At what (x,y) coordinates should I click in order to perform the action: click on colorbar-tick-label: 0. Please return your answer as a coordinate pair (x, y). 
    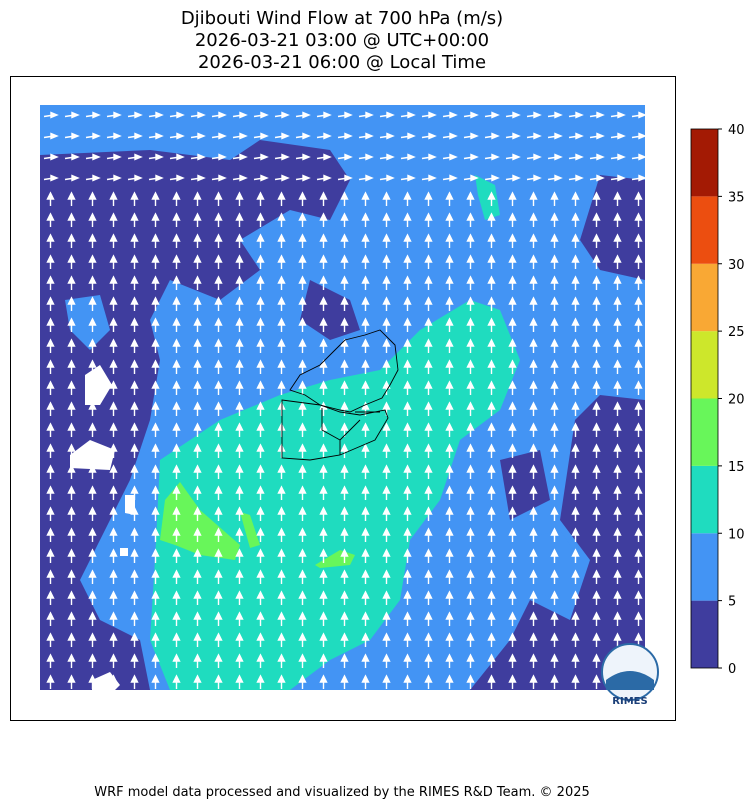
    Looking at the image, I should click on (732, 669).